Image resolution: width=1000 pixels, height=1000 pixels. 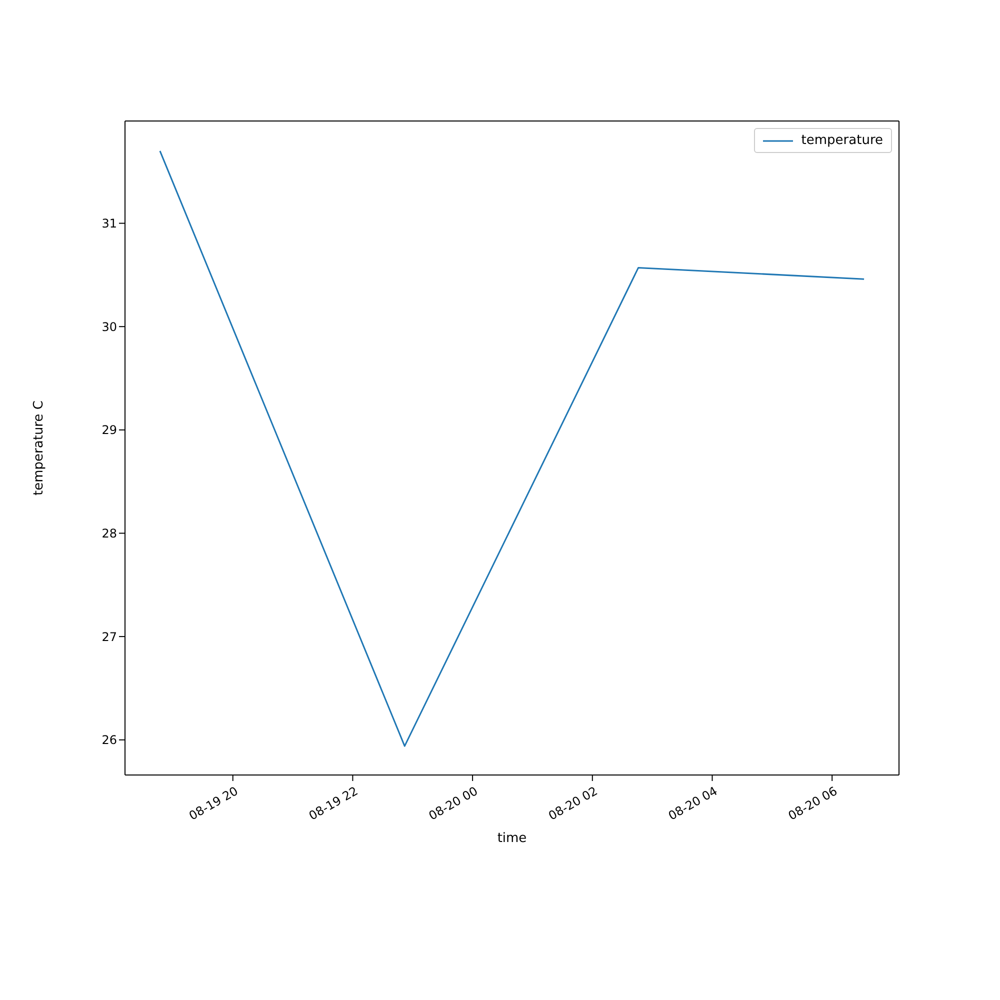 I want to click on y-tick-label: 31, so click(x=109, y=223).